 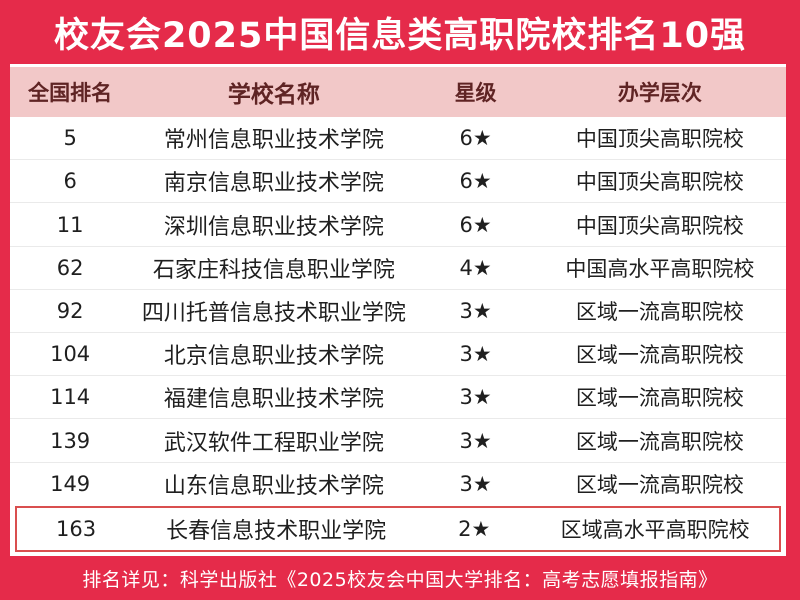 I want to click on table-row: 62 石家庄科技信息职业学院 4★ 中国高水平高职院校, so click(x=398, y=267).